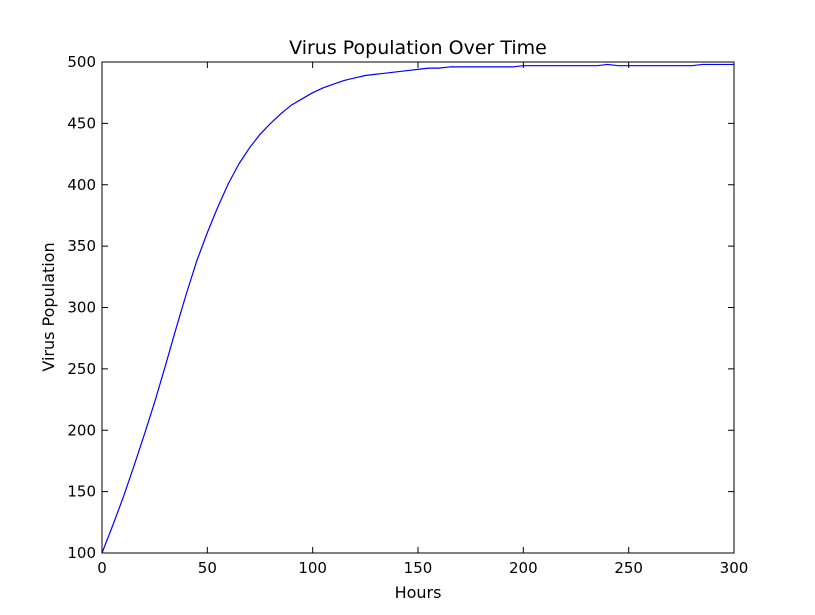 The height and width of the screenshot is (615, 815). I want to click on x-tick-label: 200, so click(523, 568).